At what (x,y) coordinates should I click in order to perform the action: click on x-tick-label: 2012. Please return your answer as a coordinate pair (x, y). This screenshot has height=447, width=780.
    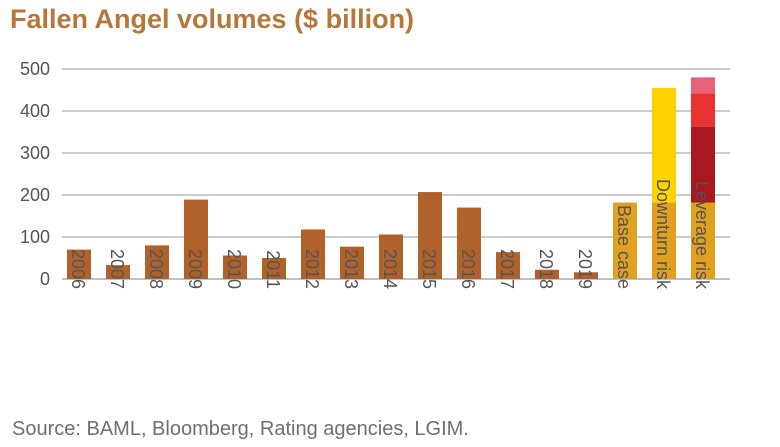
    Looking at the image, I should click on (312, 269).